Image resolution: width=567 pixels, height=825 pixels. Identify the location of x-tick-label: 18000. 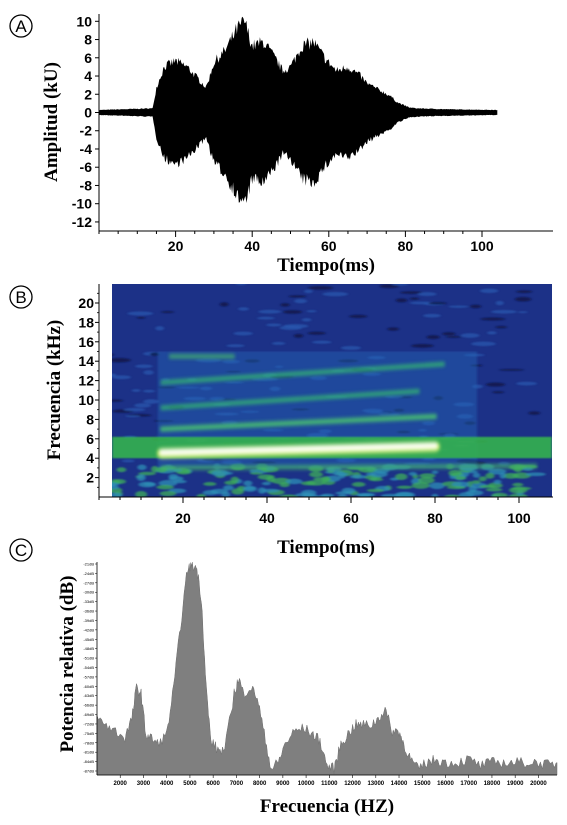
(492, 784).